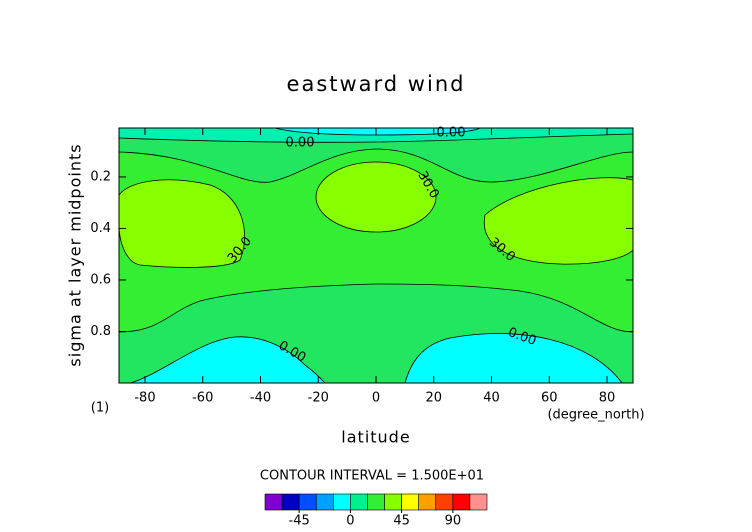 This screenshot has height=532, width=752. What do you see at coordinates (100, 279) in the screenshot?
I see `y-tick-label: 0.6` at bounding box center [100, 279].